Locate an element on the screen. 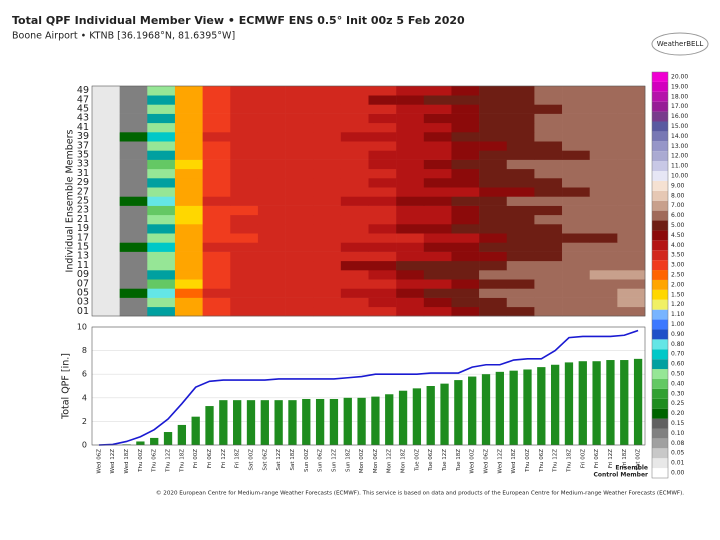 This screenshot has width=720, height=540. colorbar-label: 0.70 is located at coordinates (678, 354).